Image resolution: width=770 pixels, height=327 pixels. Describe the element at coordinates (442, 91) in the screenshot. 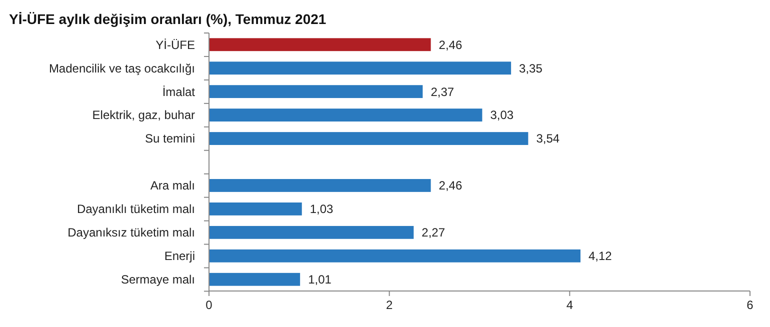

I see `data-label: 2,37` at that location.